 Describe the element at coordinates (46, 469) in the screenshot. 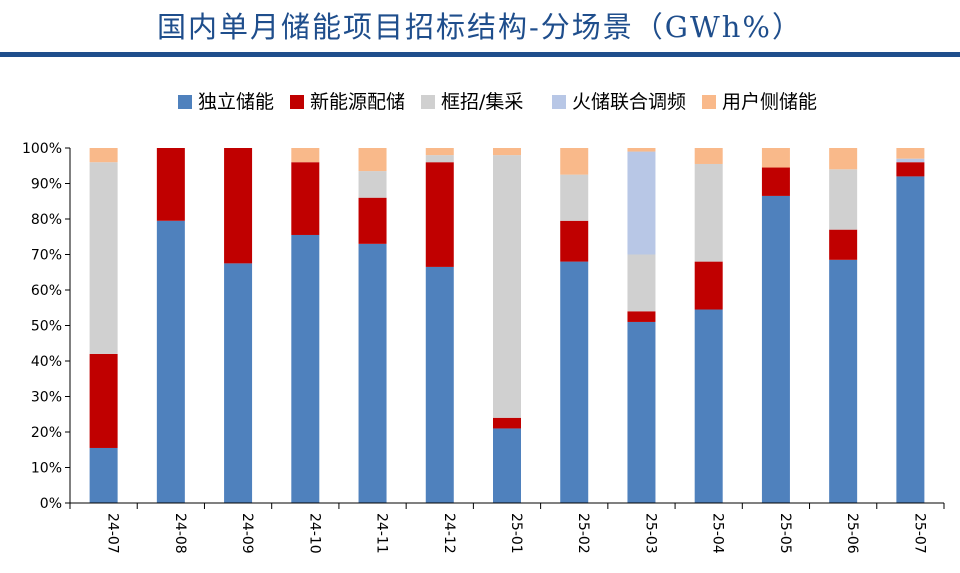

I see `y-tick-label: 10%` at that location.